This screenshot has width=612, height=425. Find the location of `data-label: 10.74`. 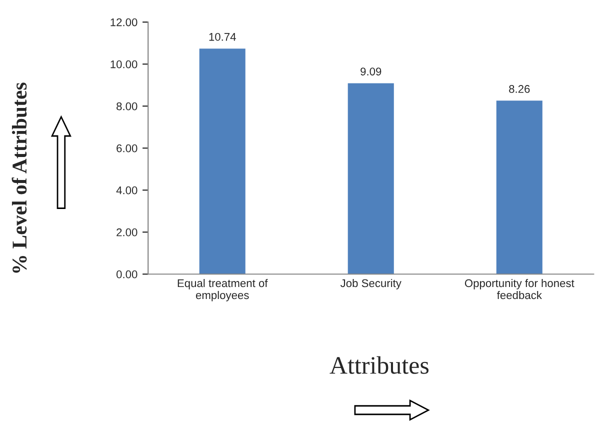

data-label: 10.74 is located at coordinates (222, 36).